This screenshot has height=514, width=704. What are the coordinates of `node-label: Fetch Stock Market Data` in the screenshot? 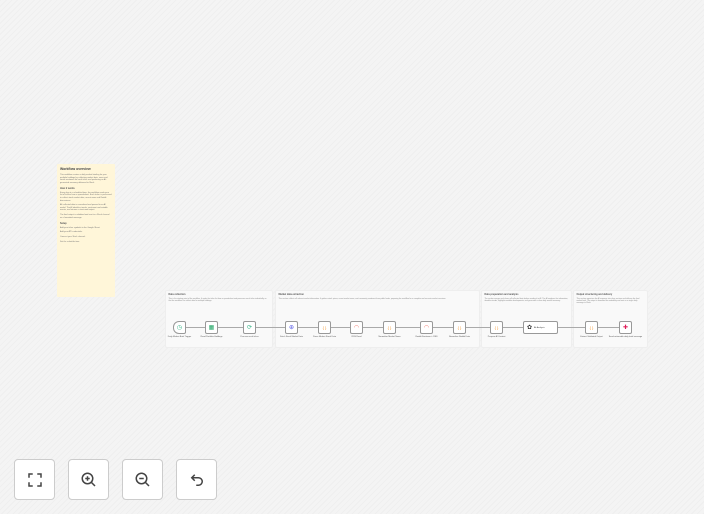 It's located at (291, 337).